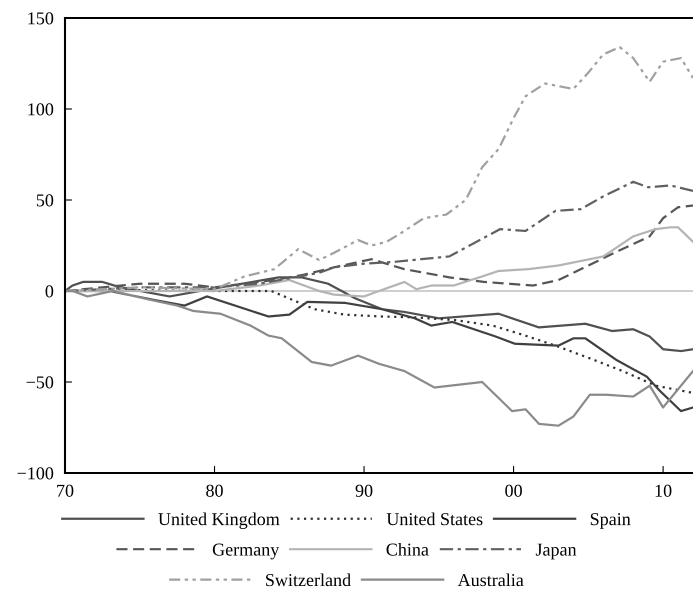 This screenshot has height=609, width=693. I want to click on x-tick-label: 70, so click(65, 490).